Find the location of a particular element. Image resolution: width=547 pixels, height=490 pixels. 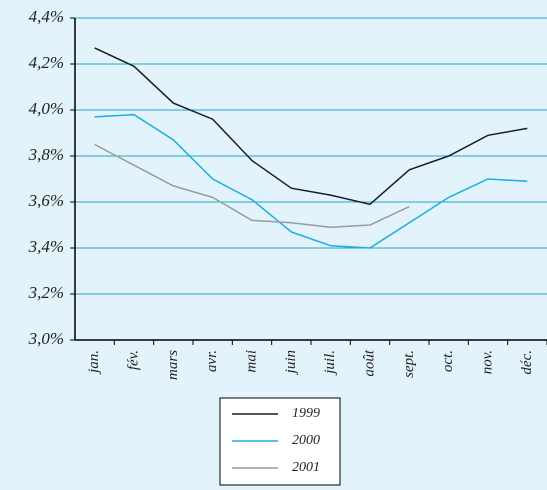

x-tick-label: jan. is located at coordinates (94, 362).